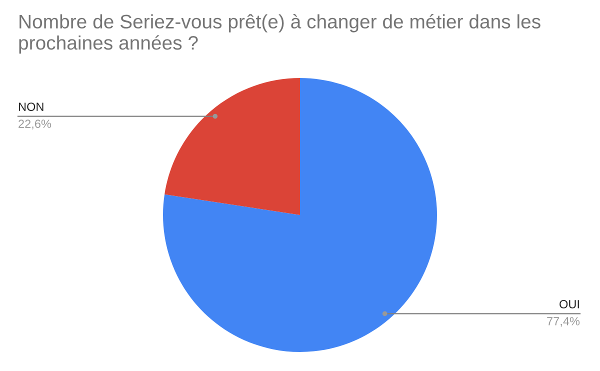  Describe the element at coordinates (35, 125) in the screenshot. I see `data-label: 22,6%` at that location.